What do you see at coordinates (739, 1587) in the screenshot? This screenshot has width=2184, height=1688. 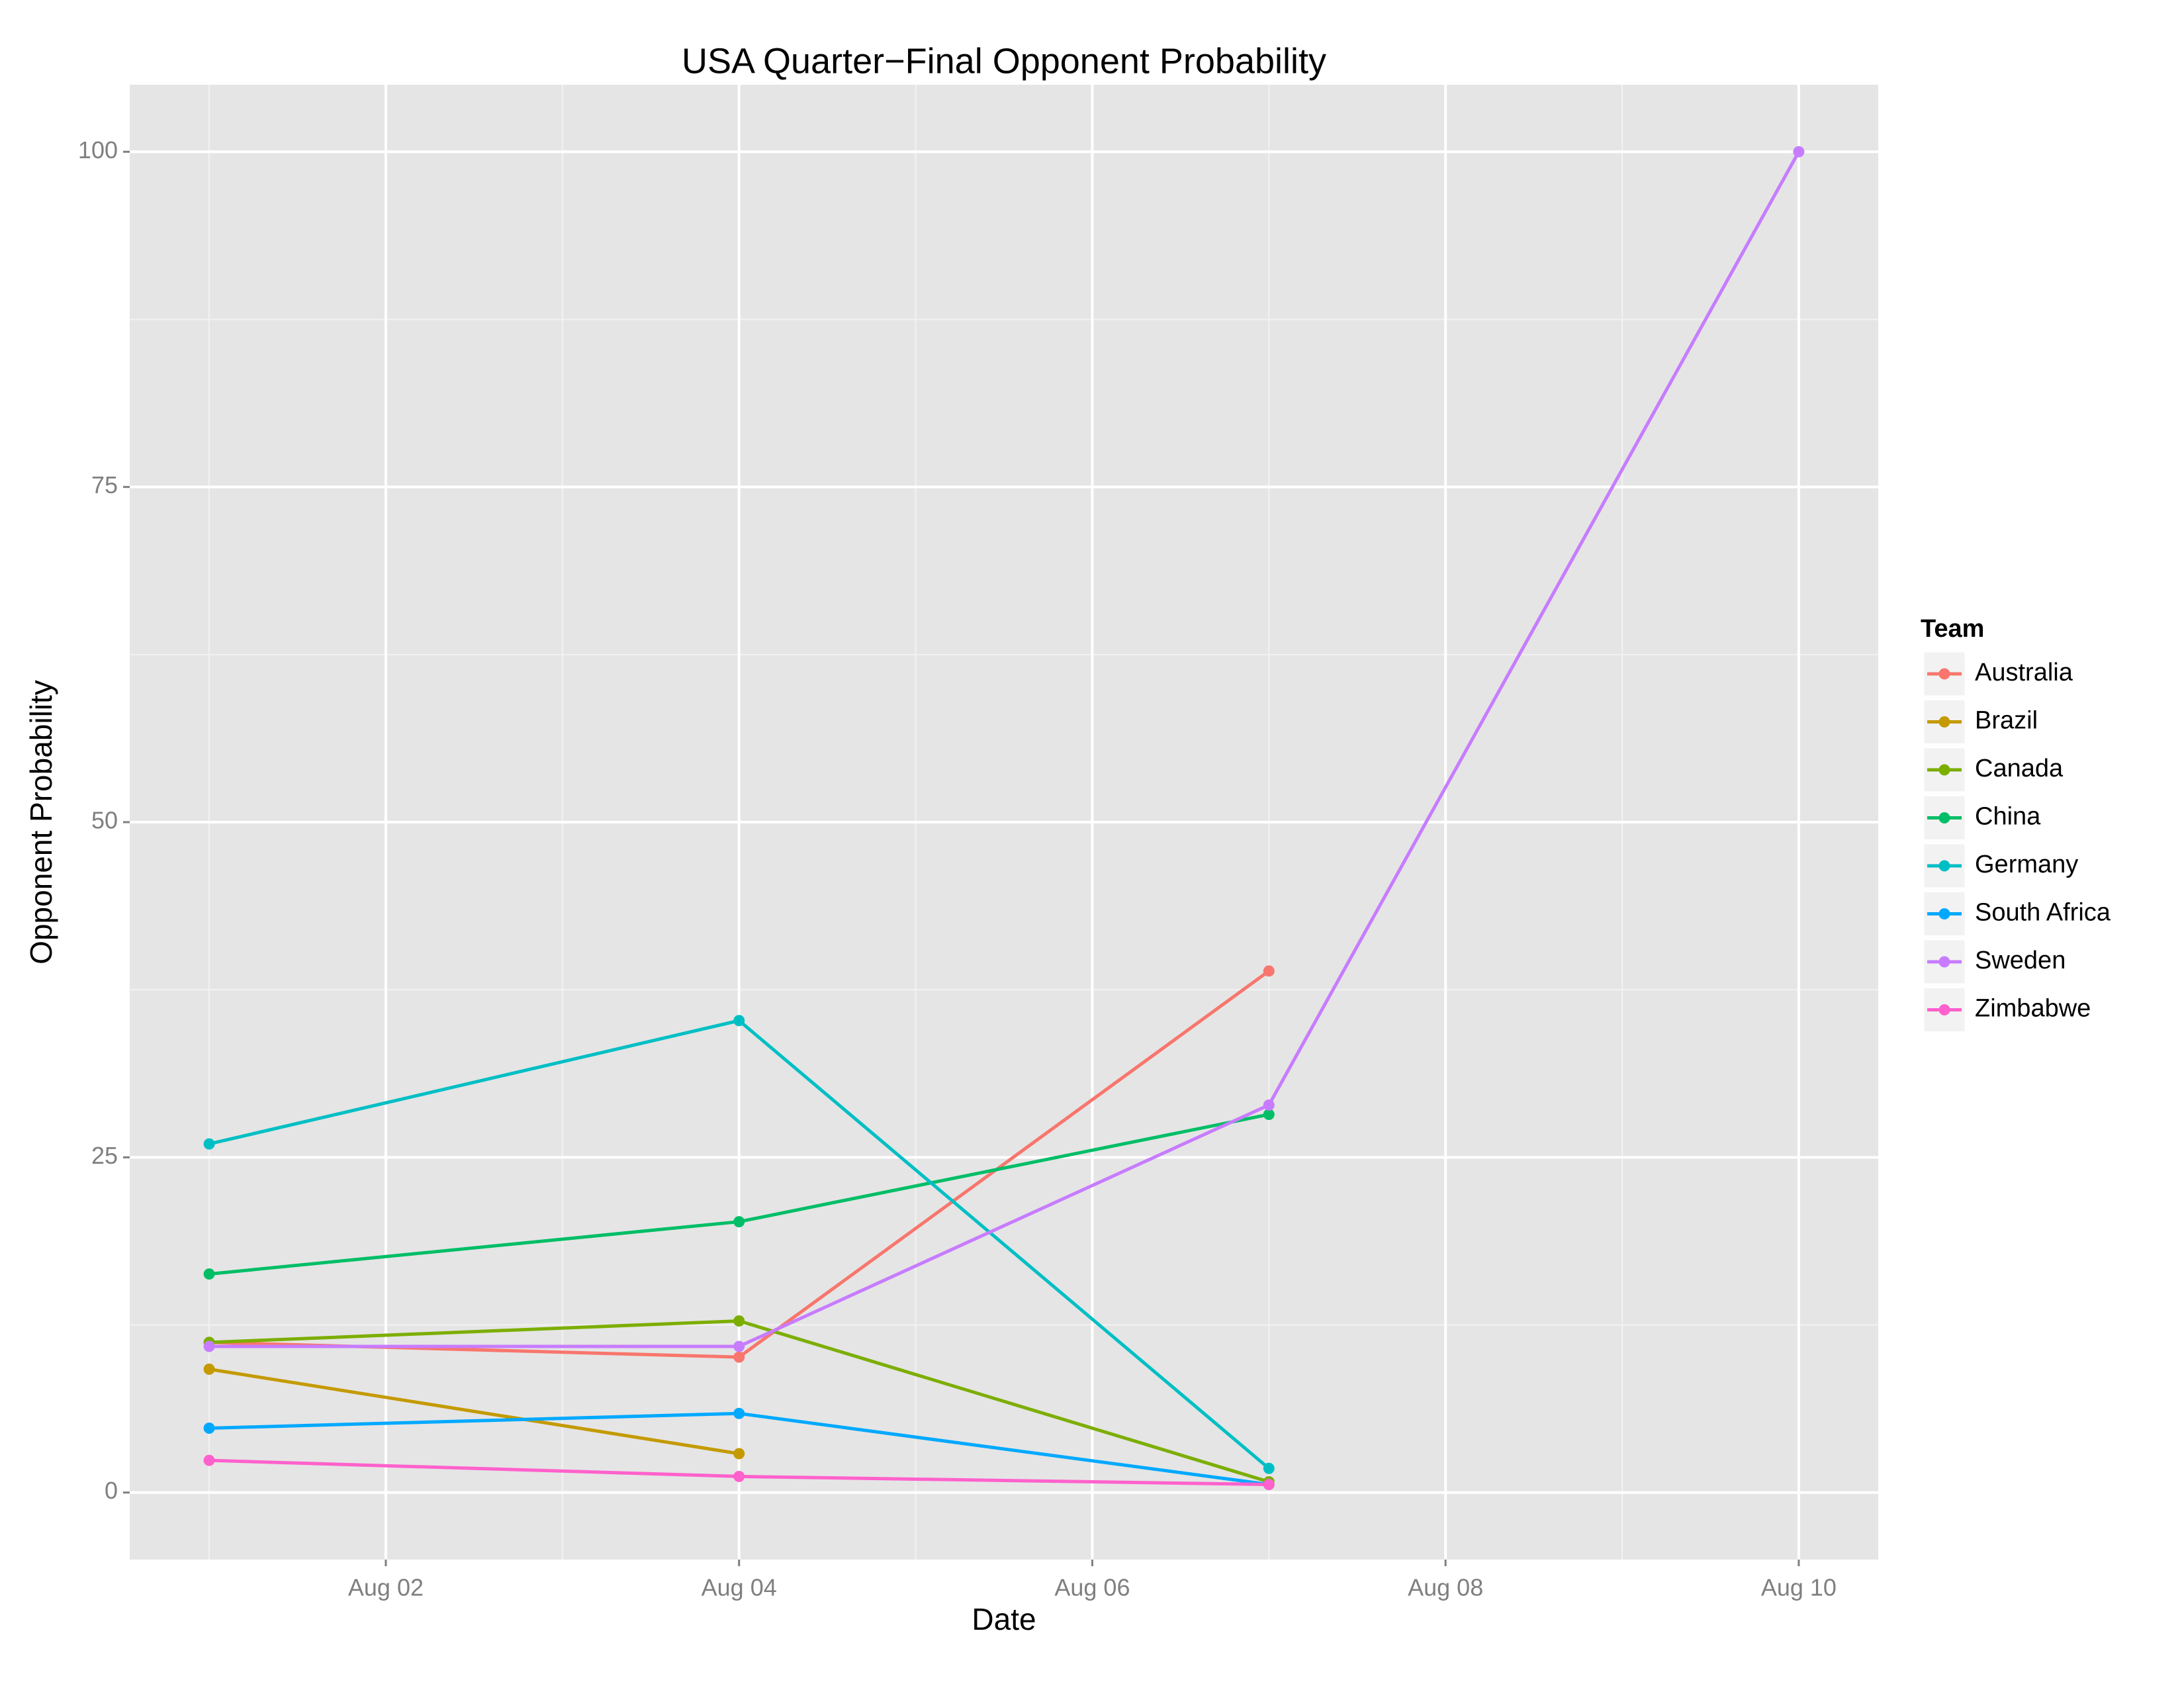 I see `x-tick-label: Aug 04` at bounding box center [739, 1587].